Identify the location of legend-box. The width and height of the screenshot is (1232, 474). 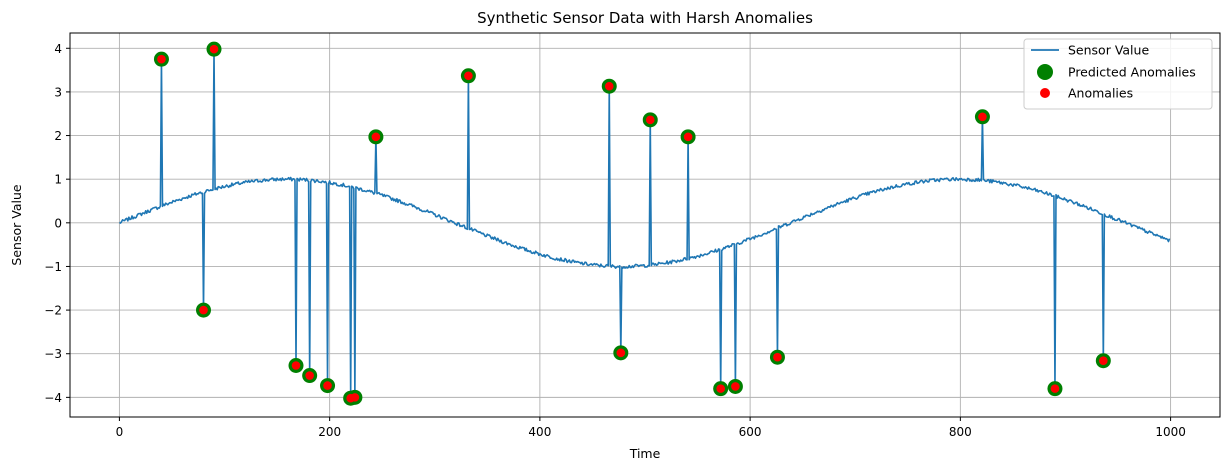
(1118, 74).